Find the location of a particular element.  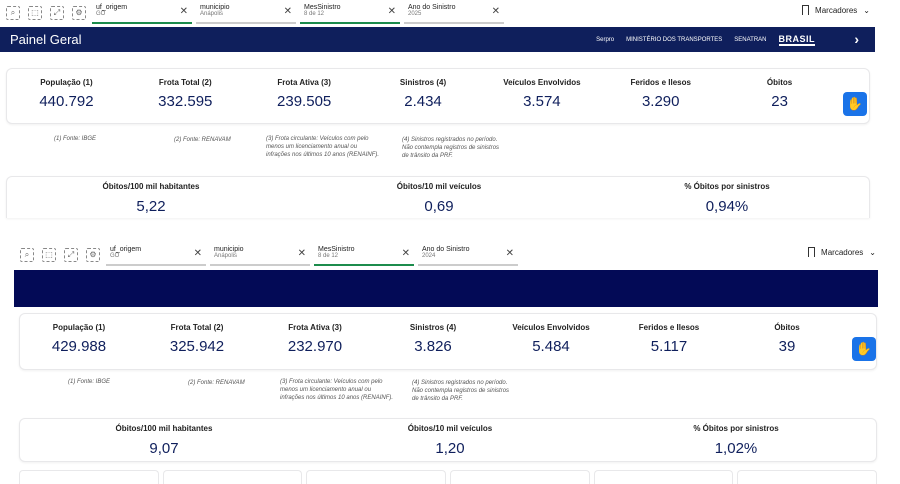

kpi-obitos: Óbitos 23 is located at coordinates (779, 96).